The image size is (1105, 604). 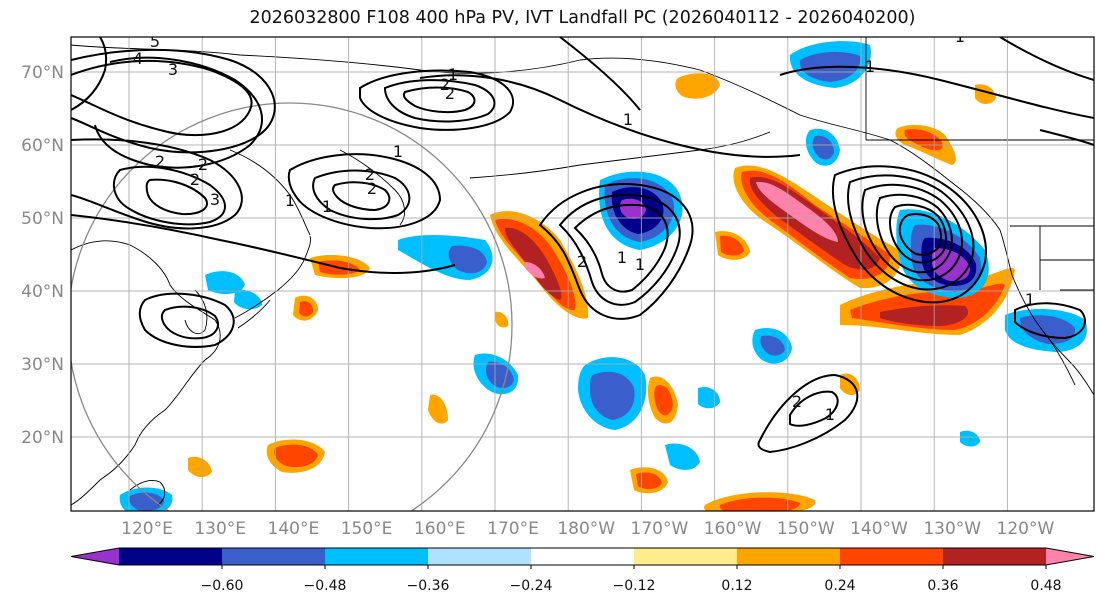 What do you see at coordinates (42, 73) in the screenshot?
I see `latitude-label: 70°N` at bounding box center [42, 73].